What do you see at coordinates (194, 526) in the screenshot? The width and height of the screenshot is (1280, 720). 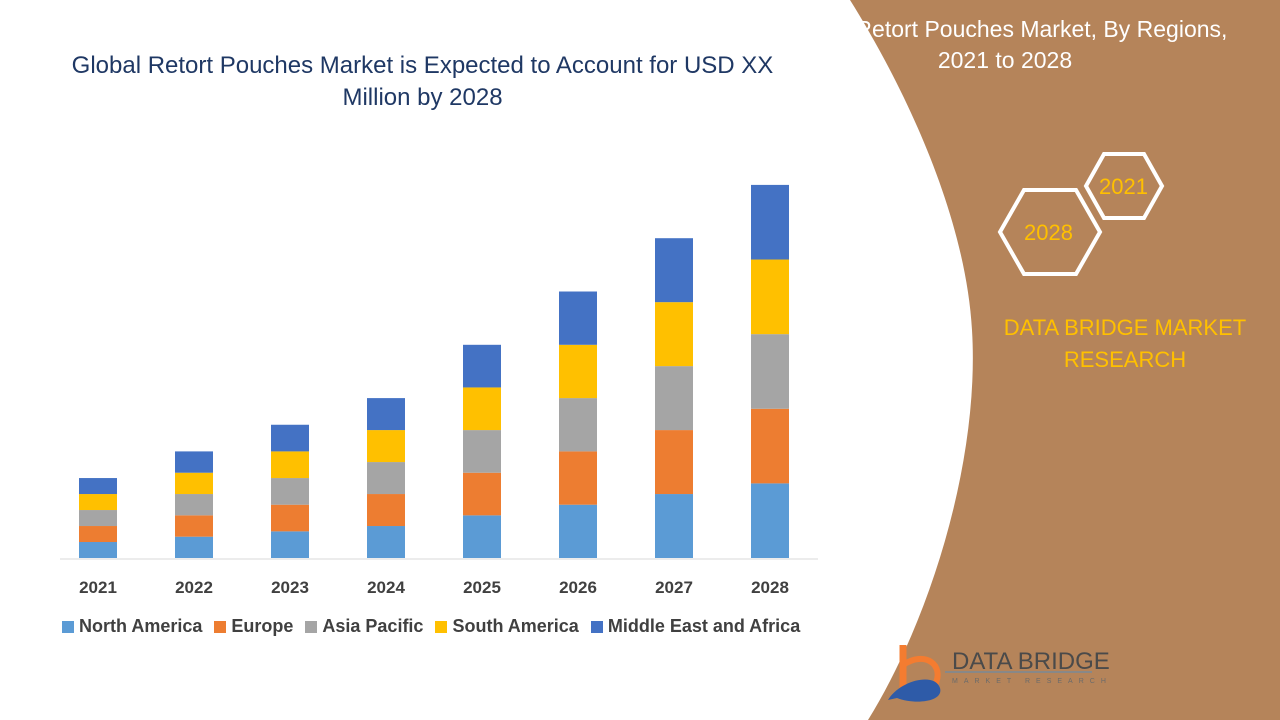 I see `bar-2022-europe` at bounding box center [194, 526].